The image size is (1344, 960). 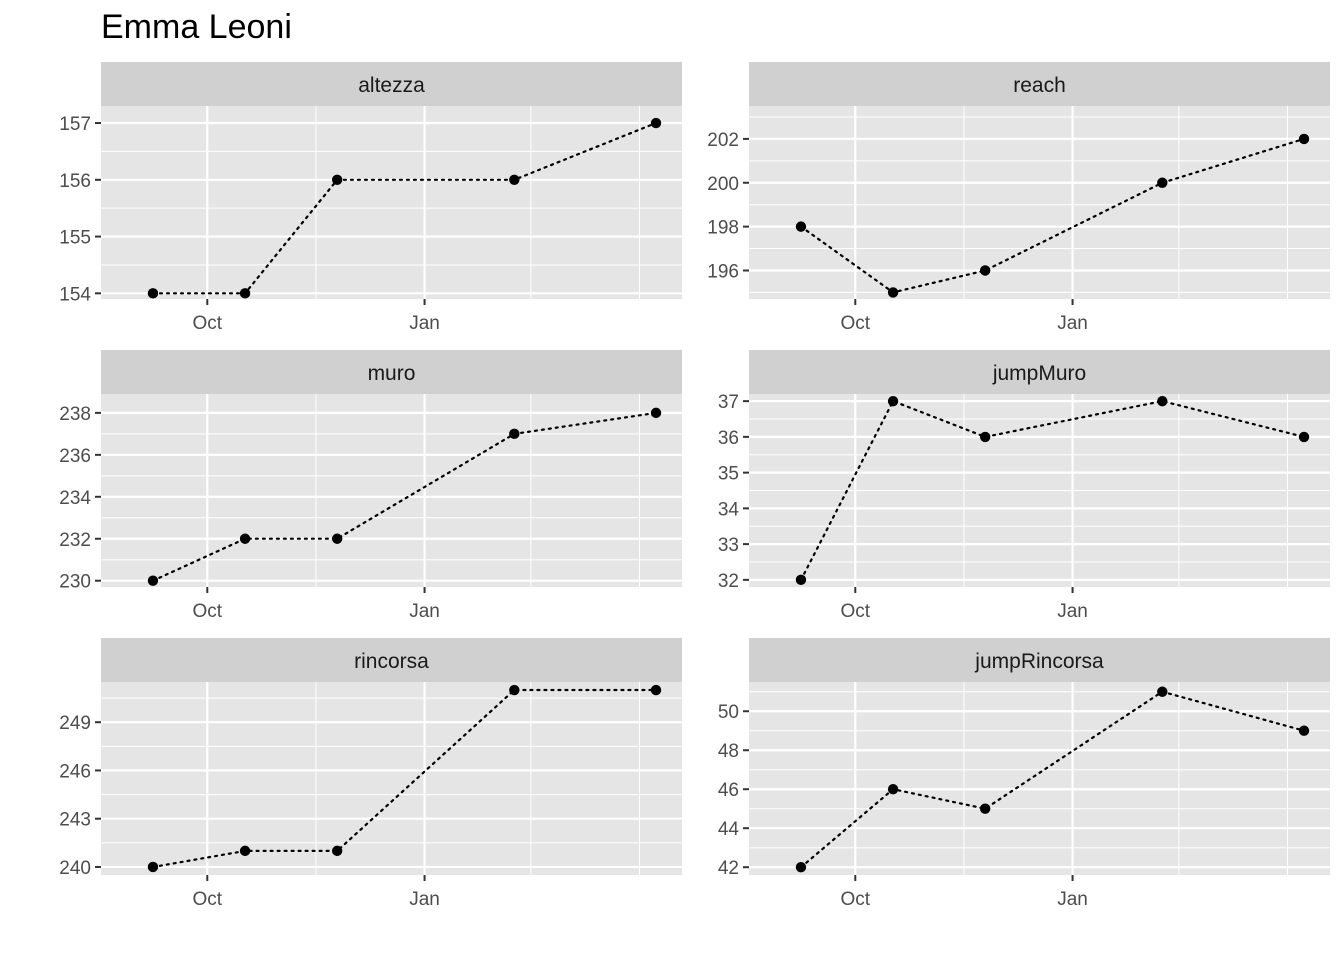 What do you see at coordinates (75, 820) in the screenshot?
I see `y-tick-label: 243` at bounding box center [75, 820].